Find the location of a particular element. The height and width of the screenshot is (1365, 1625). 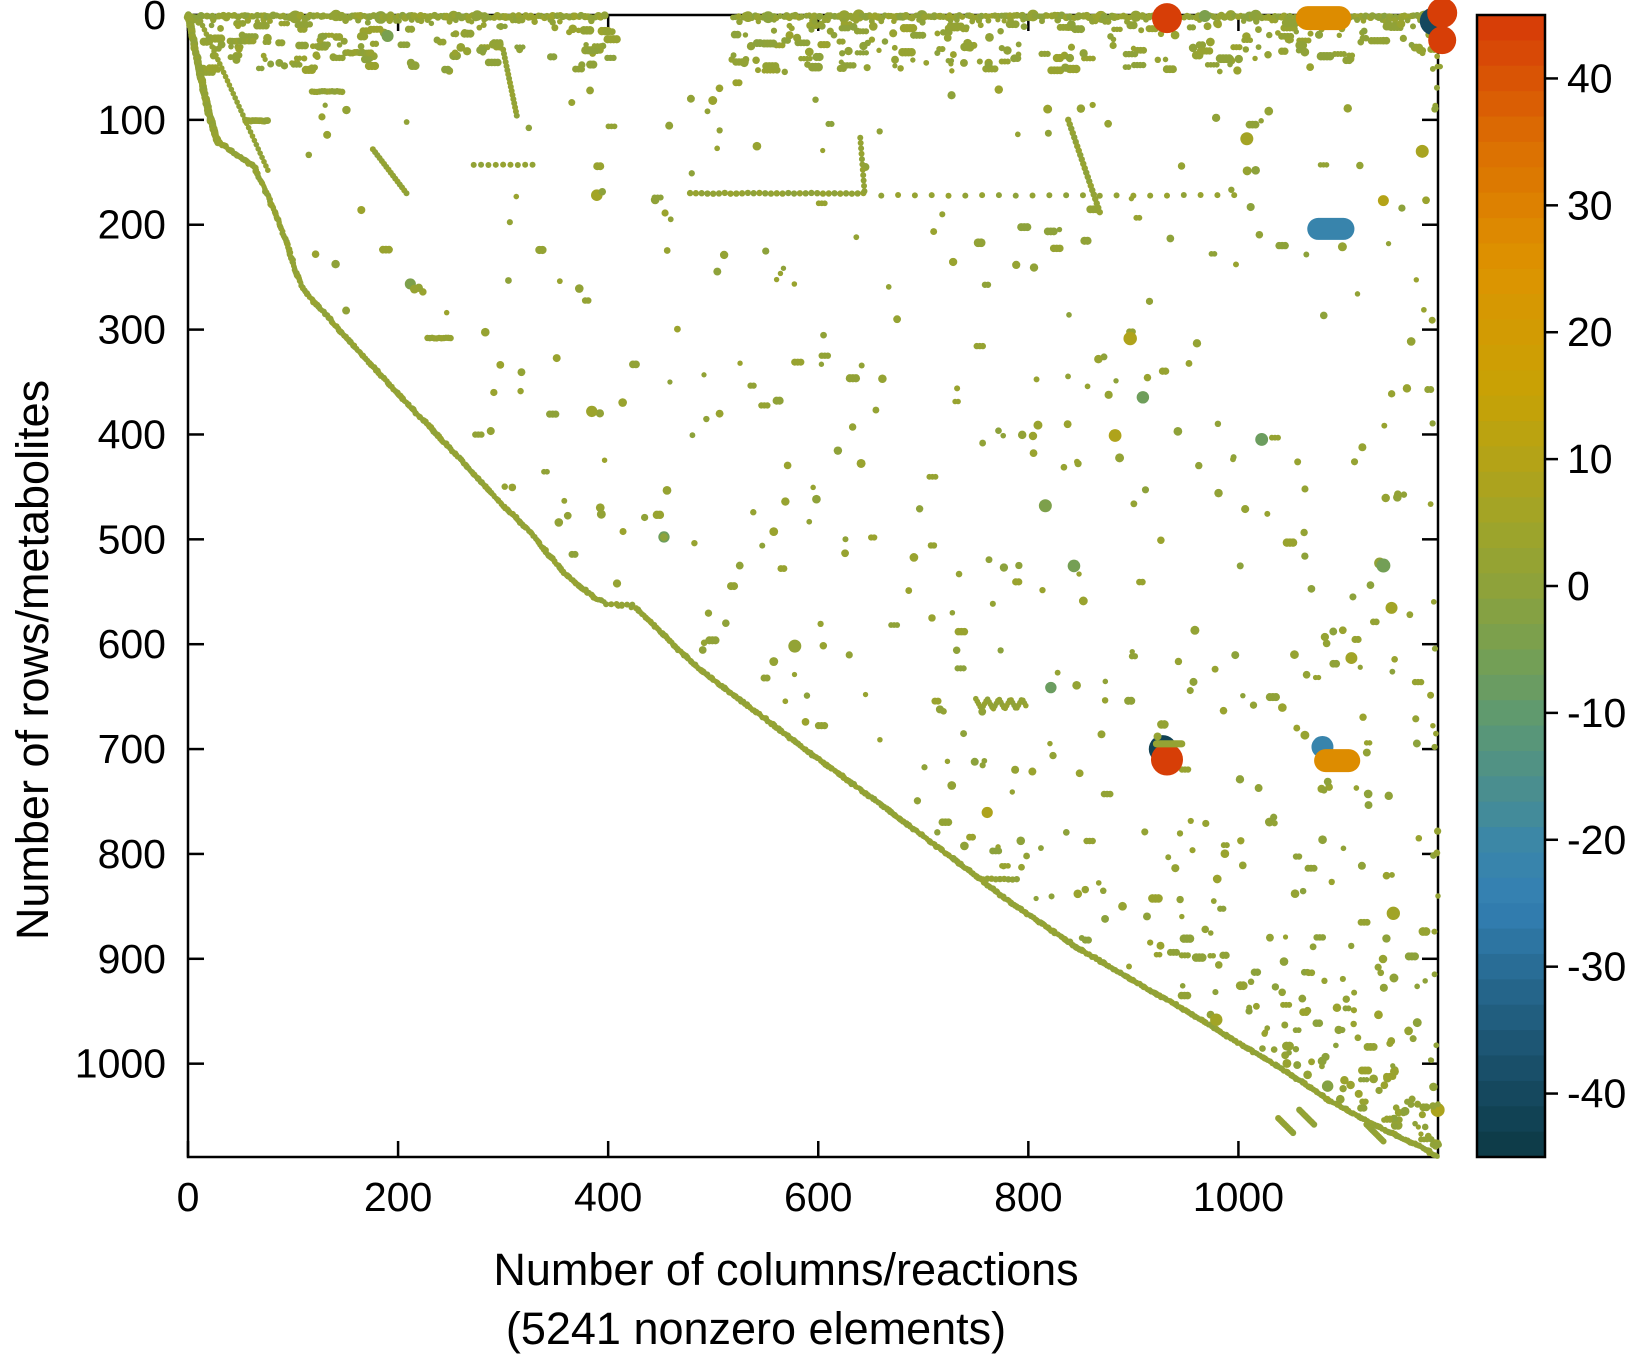

colorbar-tick-label: -30 is located at coordinates (1596, 967).